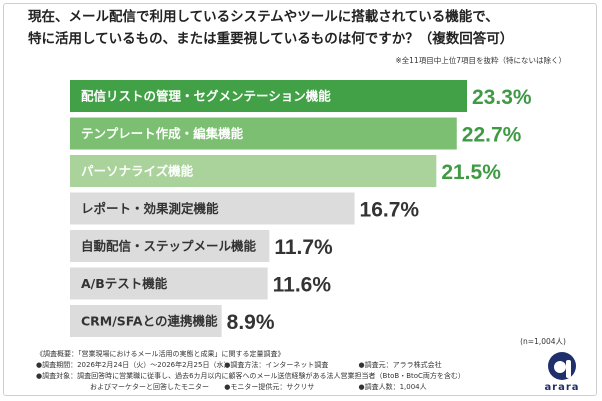  I want to click on survey-provider: ●モニター提供元：サクリサ, so click(269, 387).